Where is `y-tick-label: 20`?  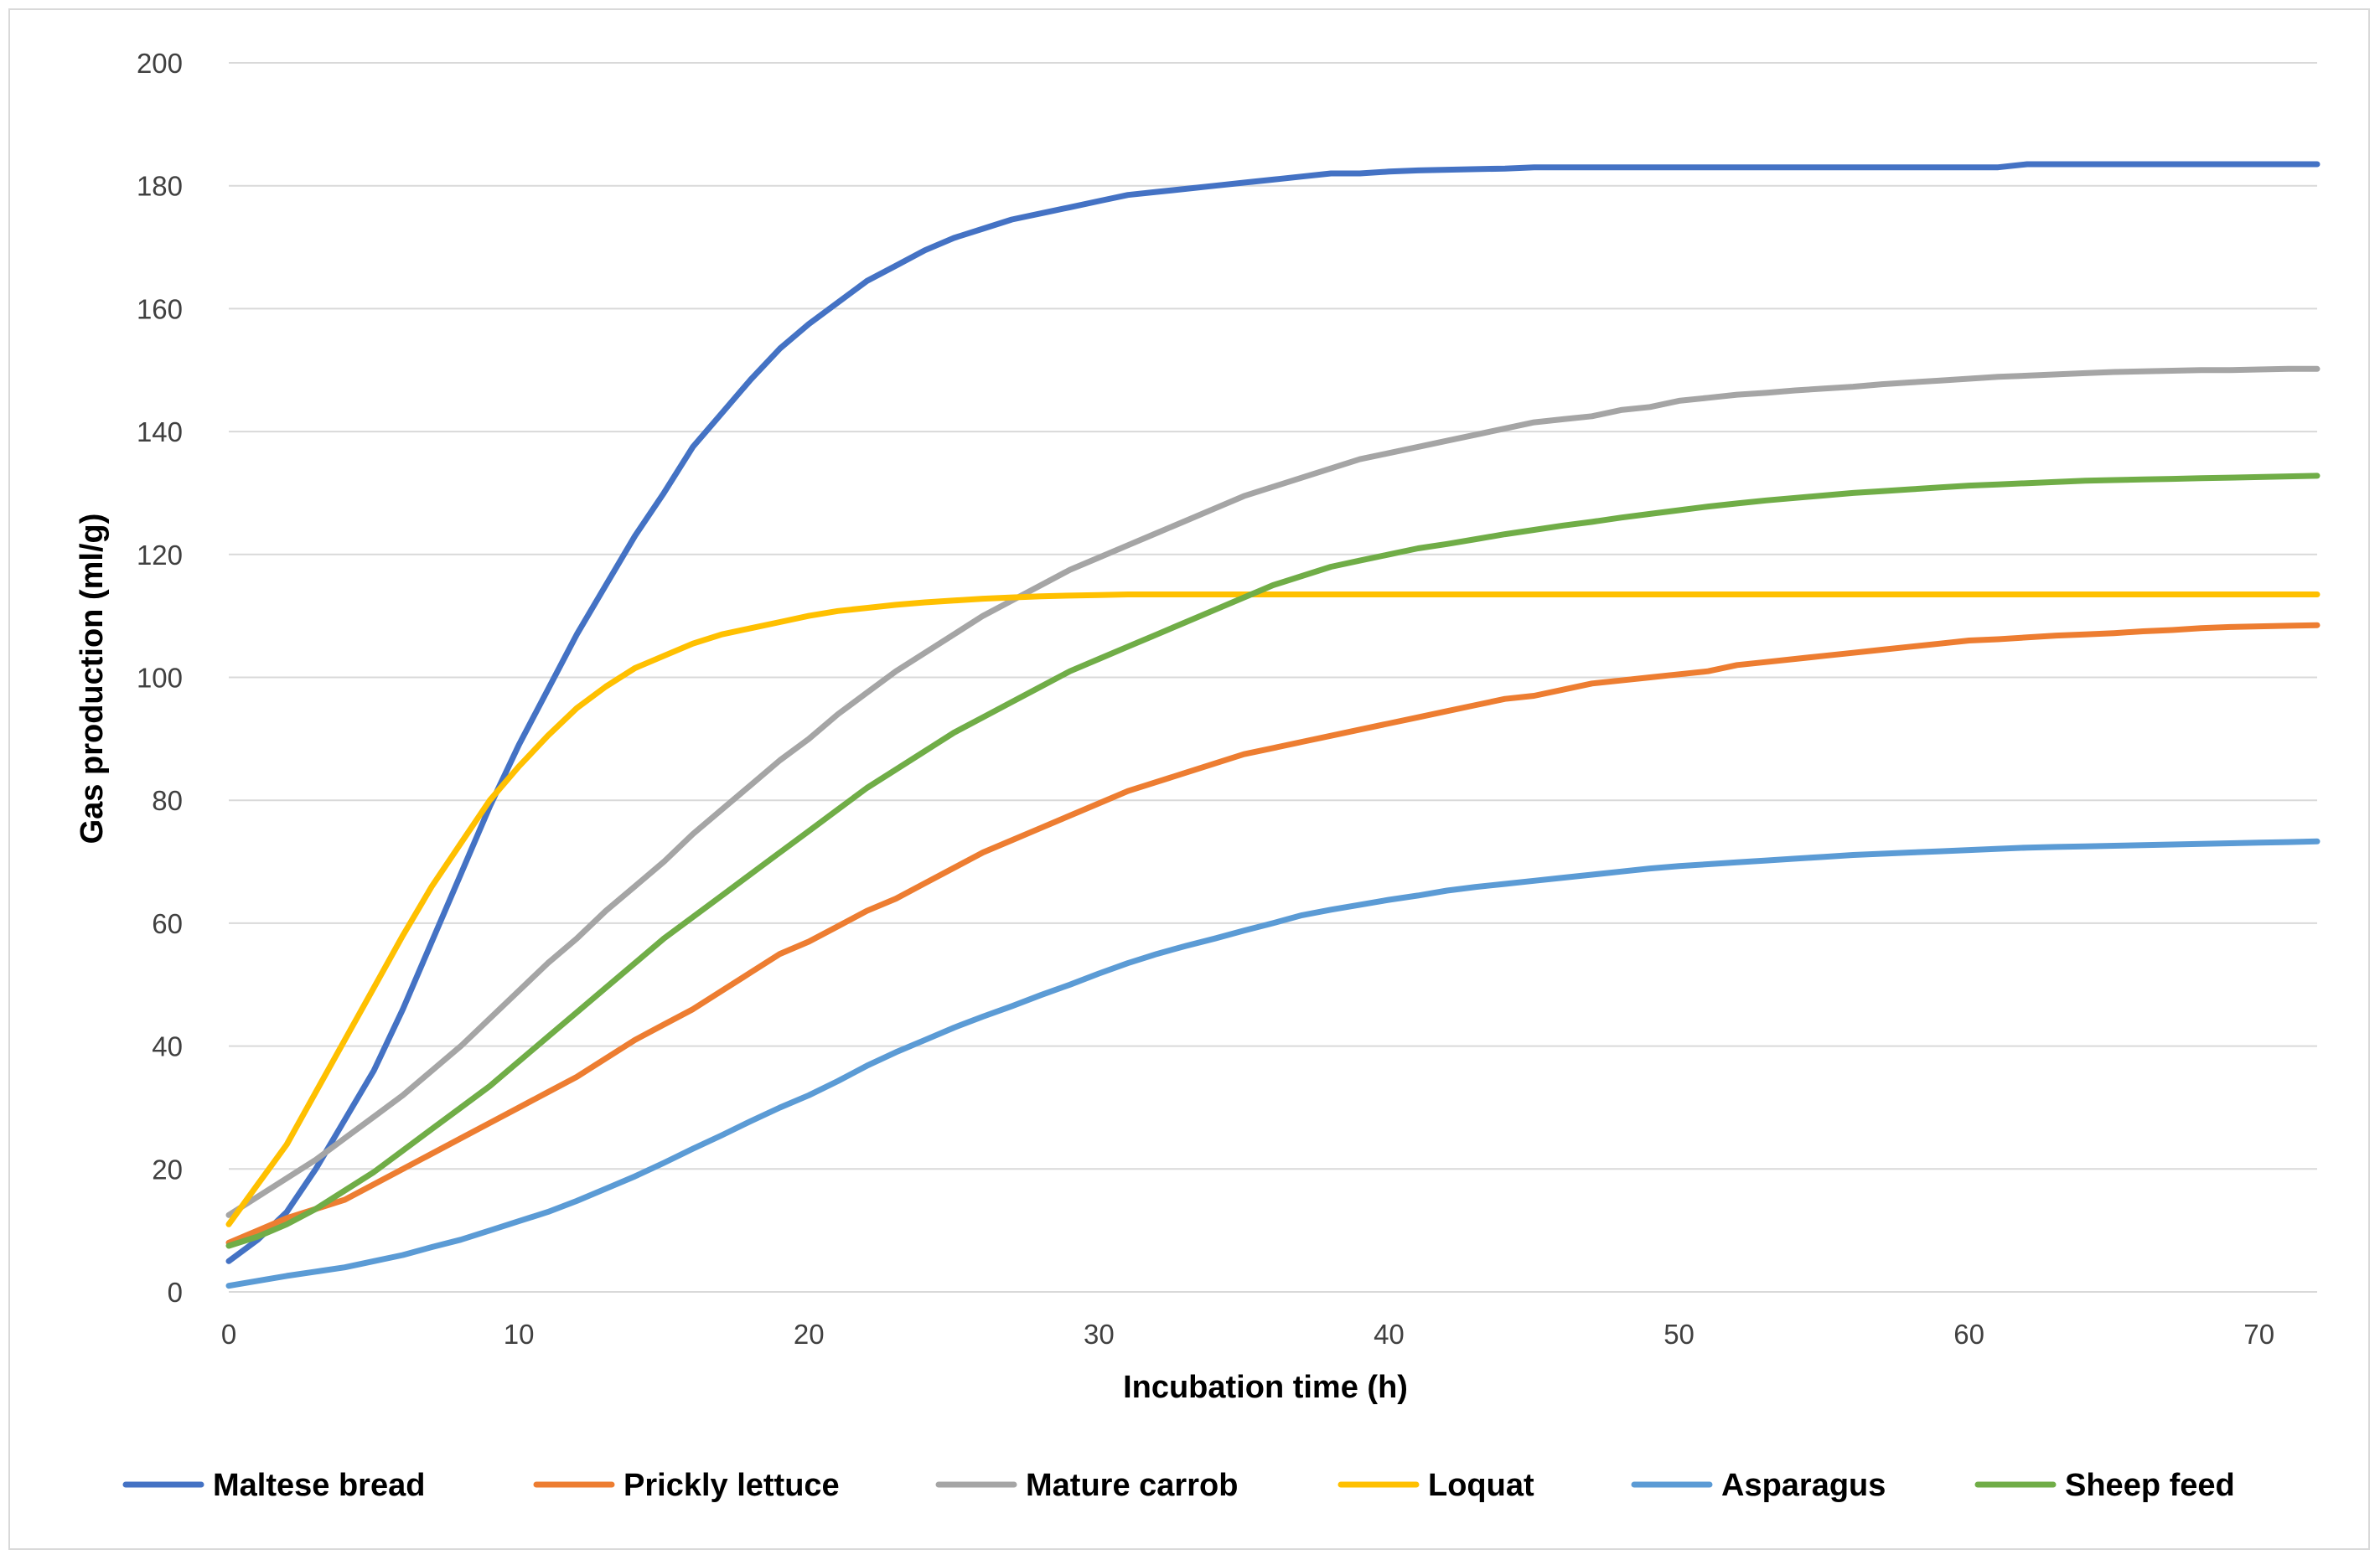
y-tick-label: 20 is located at coordinates (167, 1169).